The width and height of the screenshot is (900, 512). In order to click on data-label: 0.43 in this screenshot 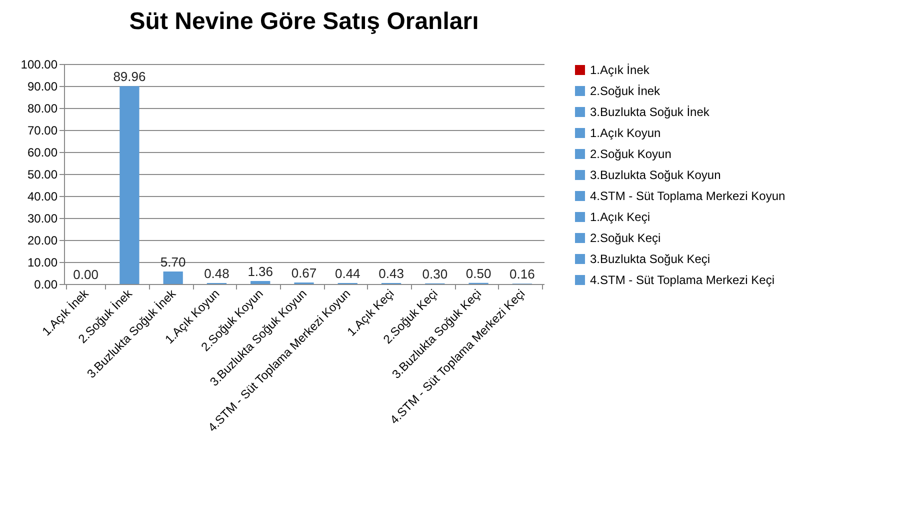, I will do `click(391, 274)`.